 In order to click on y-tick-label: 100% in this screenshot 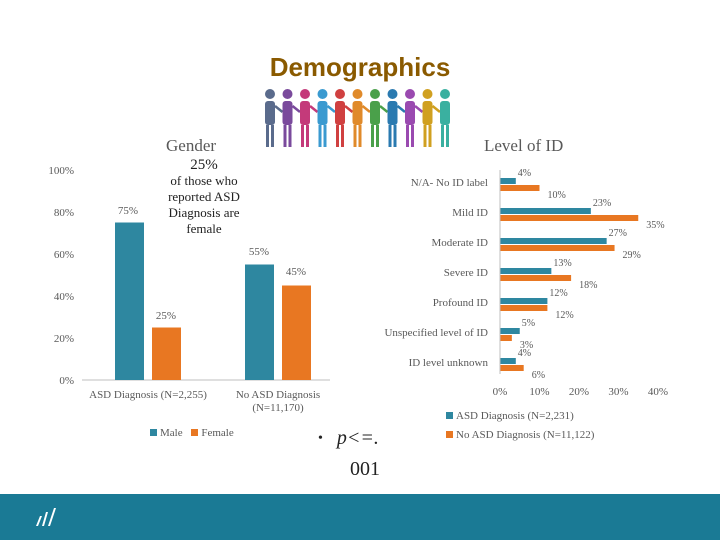, I will do `click(61, 171)`.